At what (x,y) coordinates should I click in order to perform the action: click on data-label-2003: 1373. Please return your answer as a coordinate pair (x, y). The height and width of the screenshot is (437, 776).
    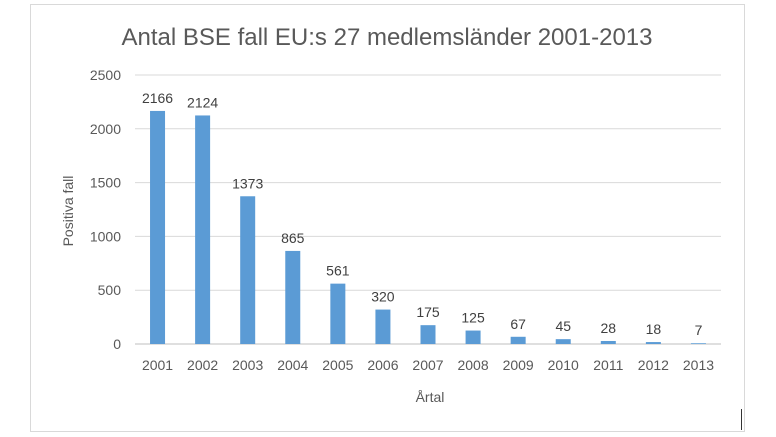
    Looking at the image, I should click on (247, 183).